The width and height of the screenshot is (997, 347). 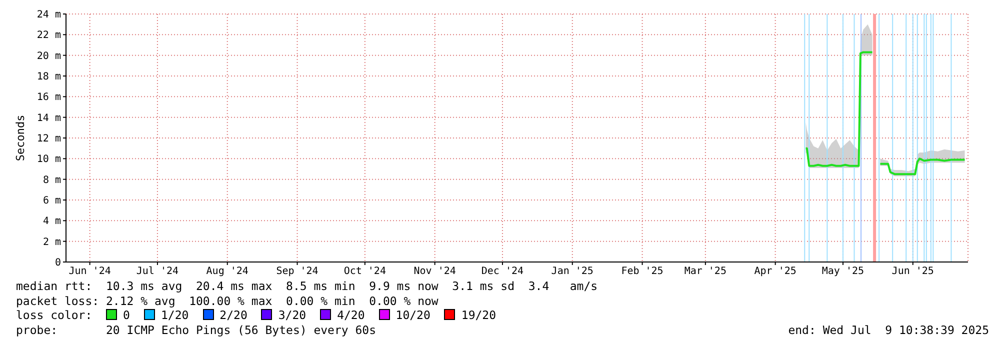 I want to click on y-axis-title: Seconds, so click(x=20, y=138).